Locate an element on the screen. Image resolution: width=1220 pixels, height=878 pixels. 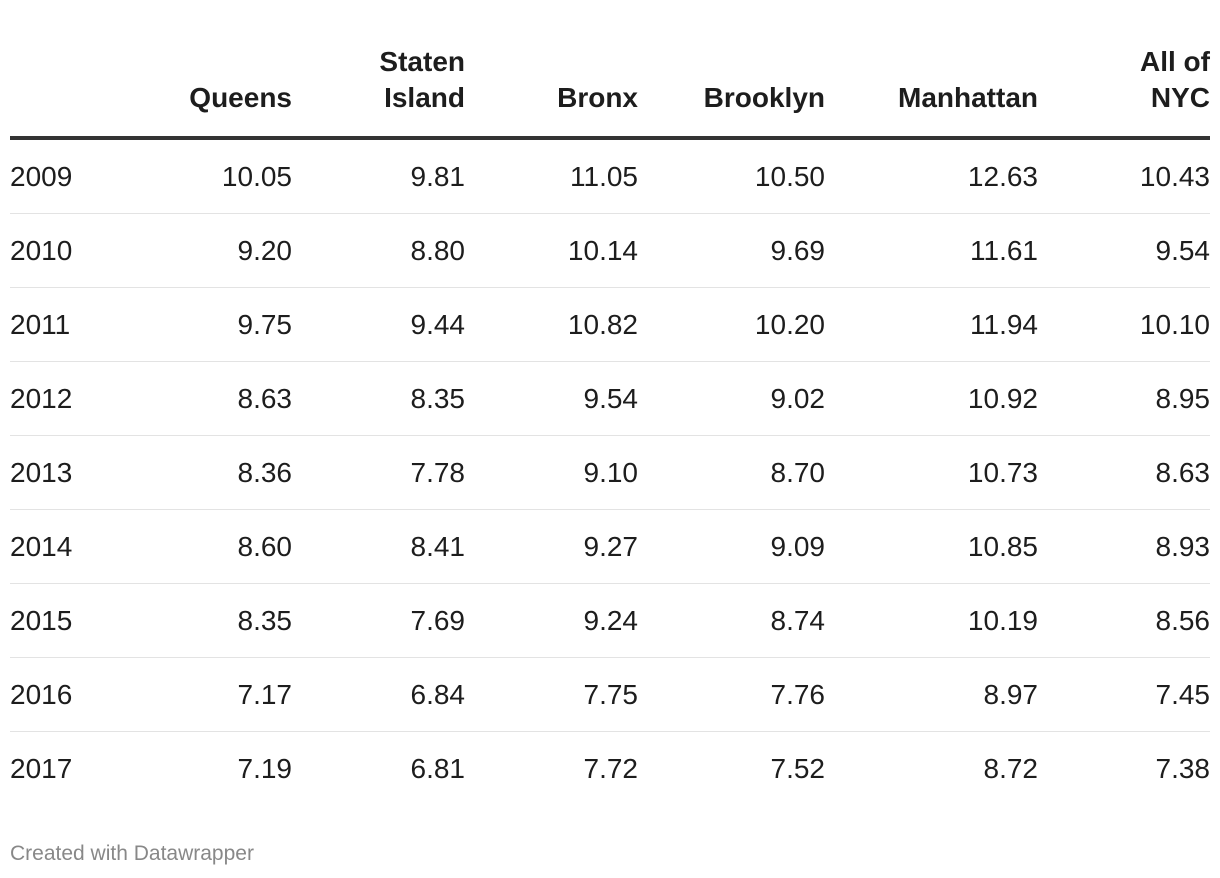
value-cell: 8.74 is located at coordinates (731, 620).